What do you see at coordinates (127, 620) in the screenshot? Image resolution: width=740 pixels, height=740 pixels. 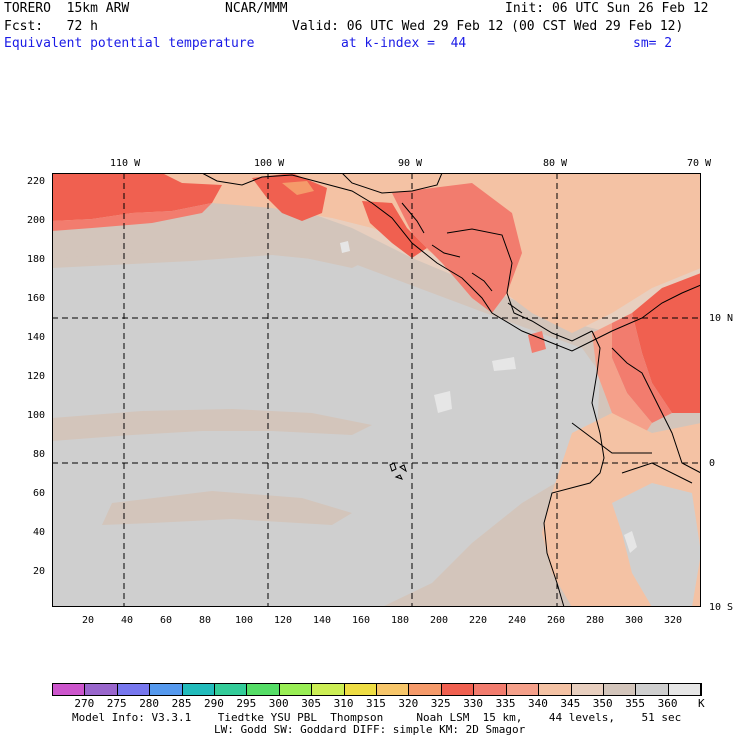 I see `x-tick-label: 40` at bounding box center [127, 620].